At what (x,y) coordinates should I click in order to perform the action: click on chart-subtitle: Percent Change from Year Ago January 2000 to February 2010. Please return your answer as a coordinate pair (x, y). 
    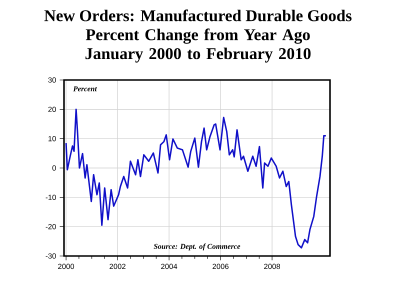
    Looking at the image, I should click on (198, 45).